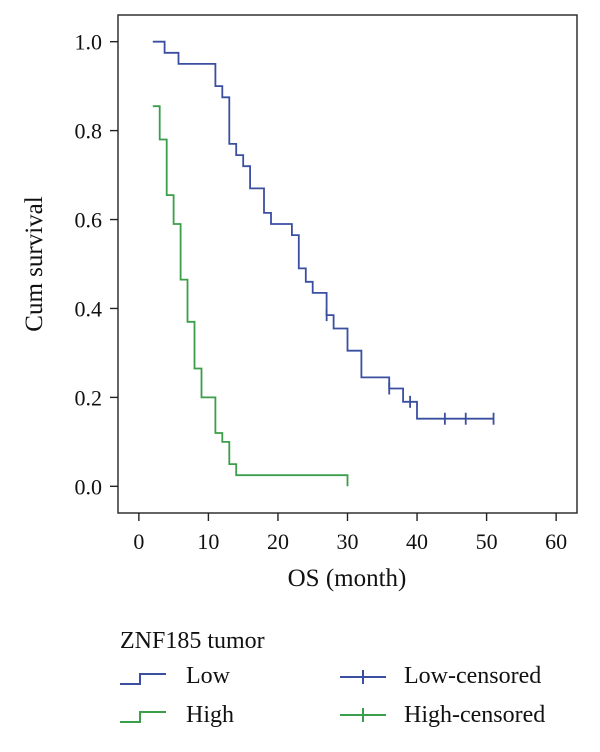 The image size is (600, 752). What do you see at coordinates (89, 486) in the screenshot?
I see `y-tick-label: 0.0` at bounding box center [89, 486].